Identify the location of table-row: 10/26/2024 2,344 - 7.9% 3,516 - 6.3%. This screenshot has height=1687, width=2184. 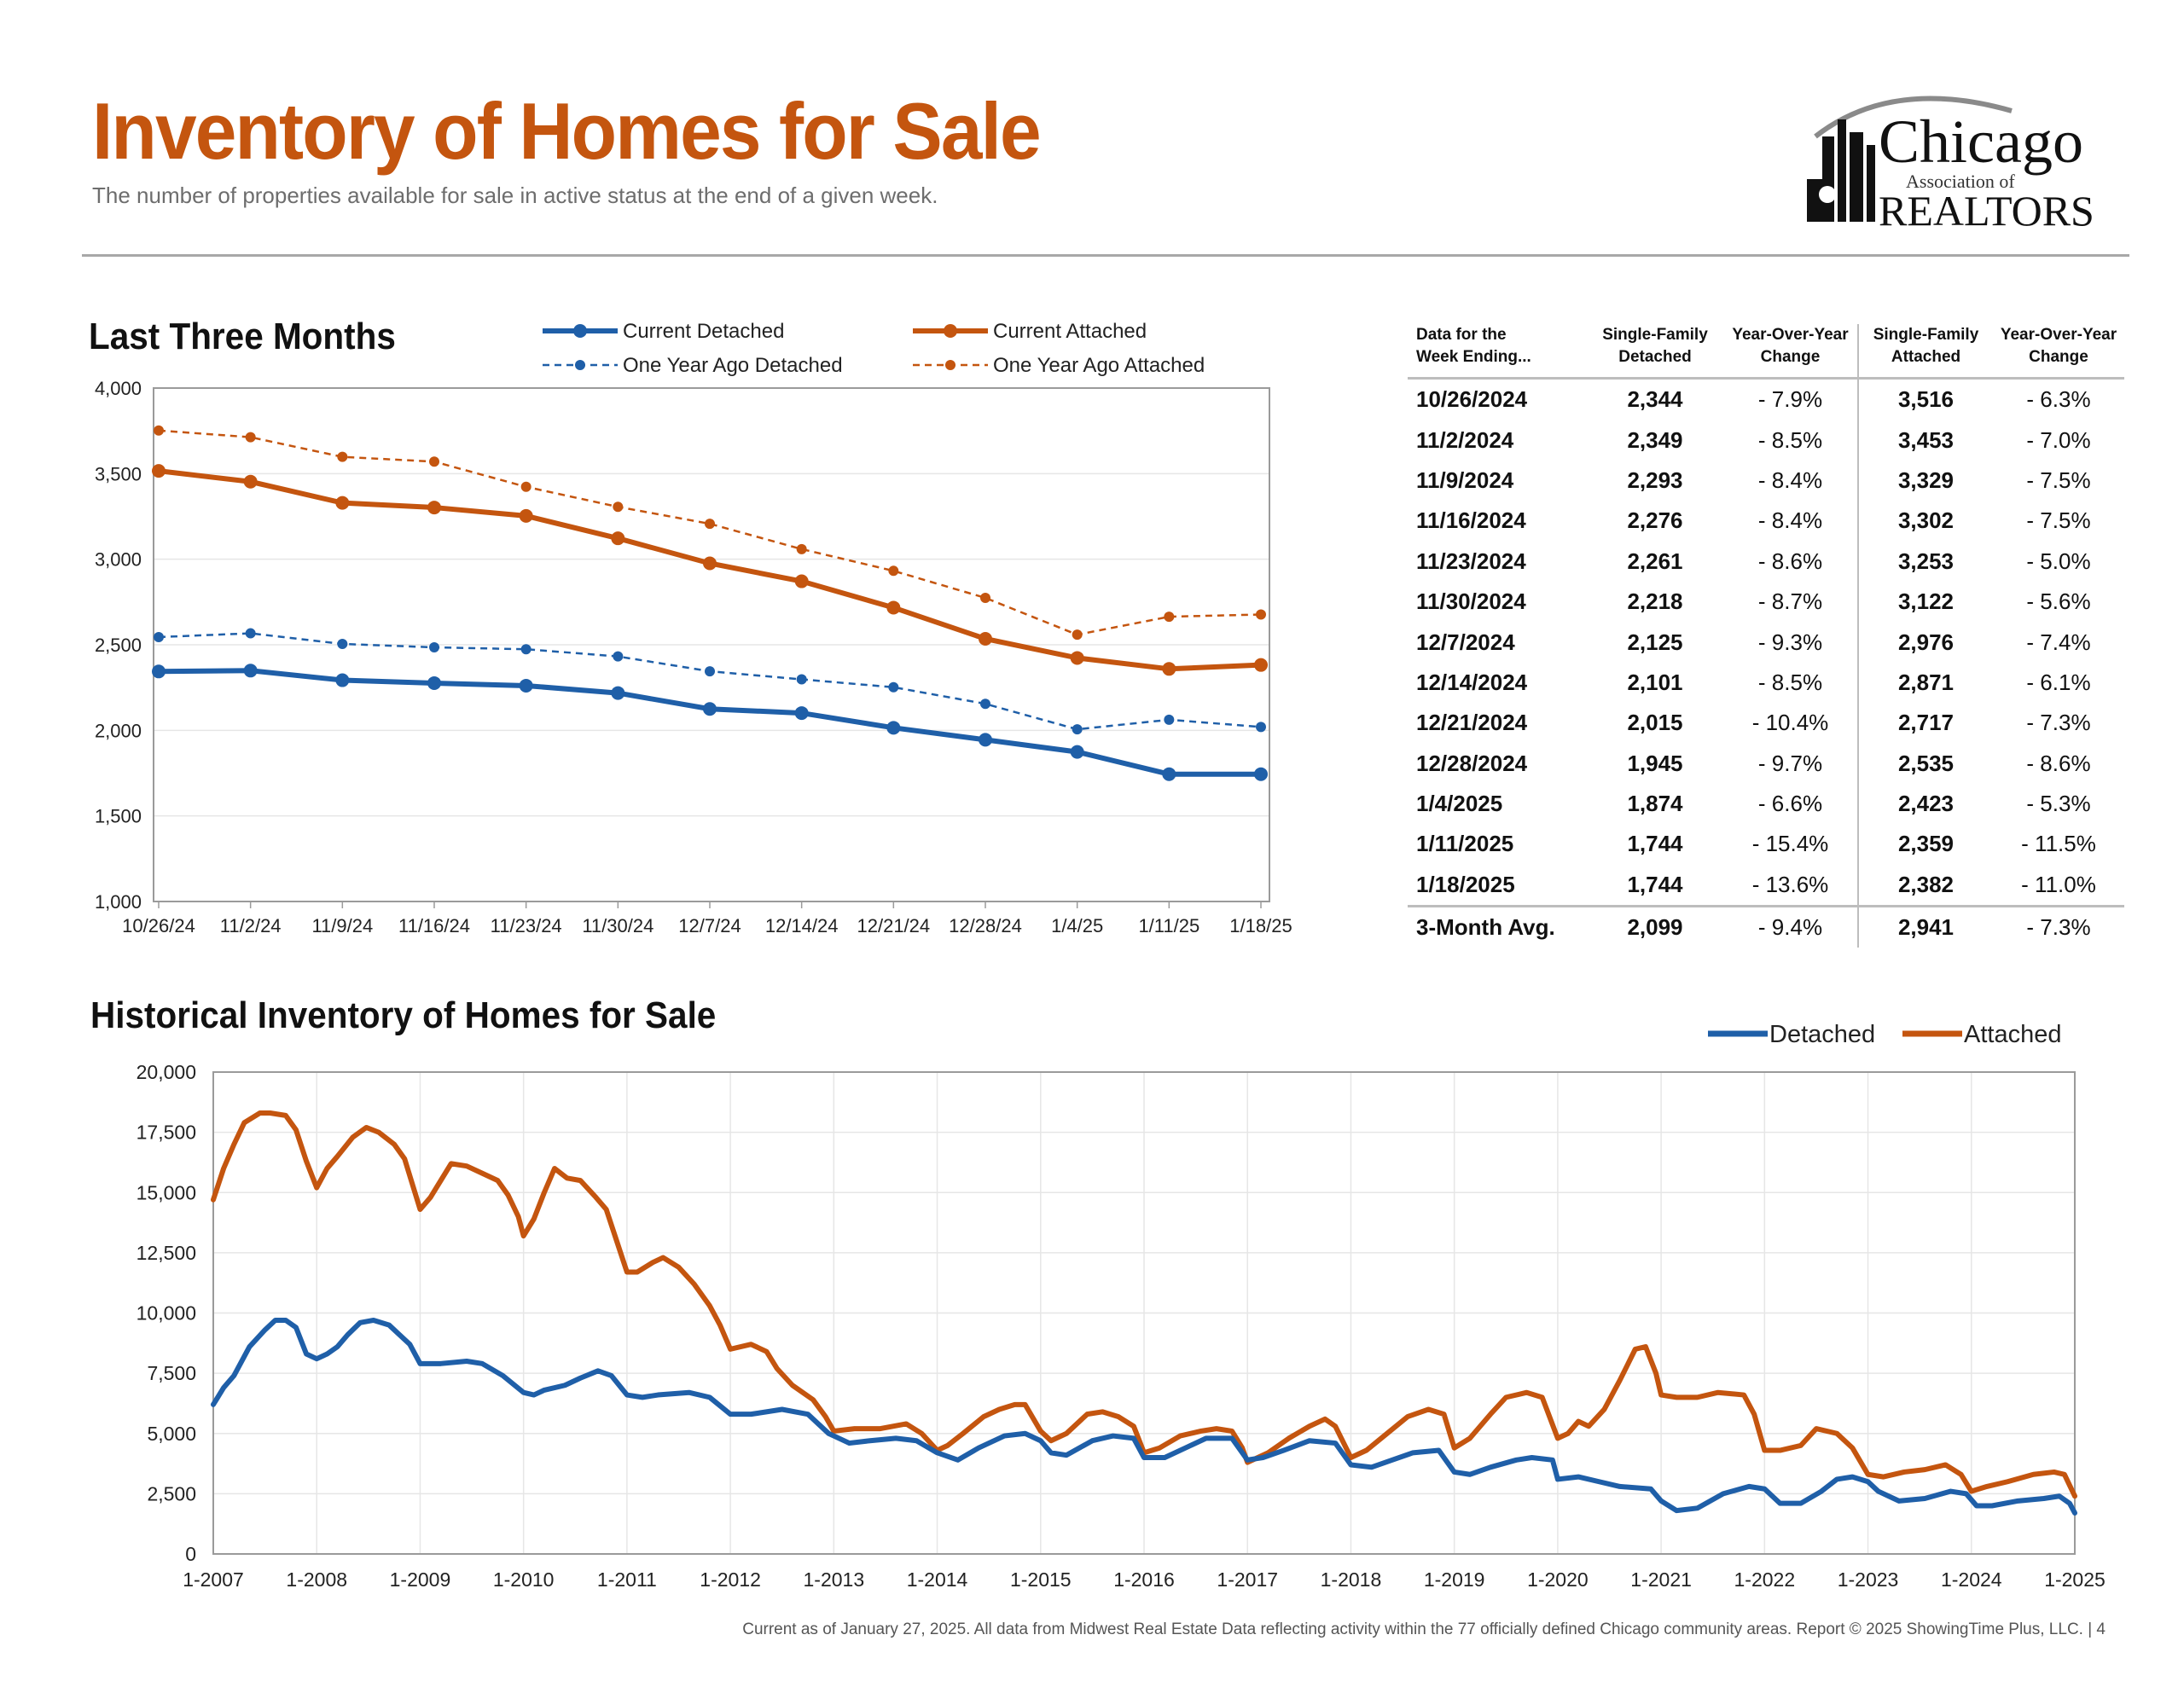
(1766, 399).